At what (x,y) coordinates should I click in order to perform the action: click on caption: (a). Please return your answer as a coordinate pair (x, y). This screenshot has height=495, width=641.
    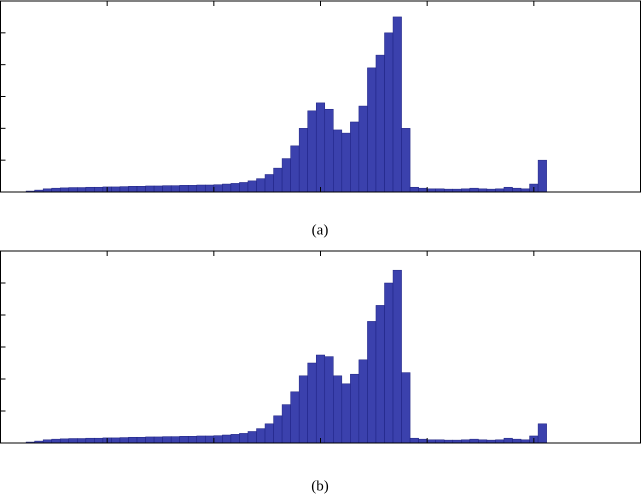
    Looking at the image, I should click on (320, 230).